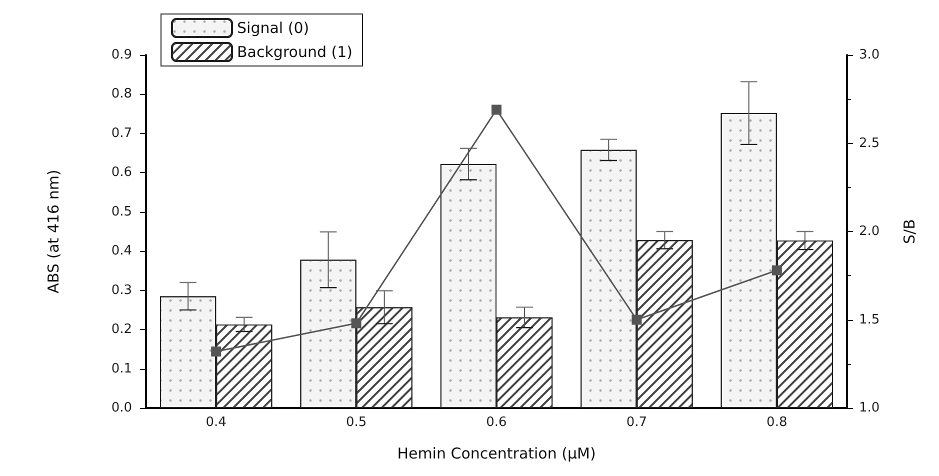 This screenshot has width=939, height=476. What do you see at coordinates (637, 422) in the screenshot?
I see `x-tick-label: 0.7` at bounding box center [637, 422].